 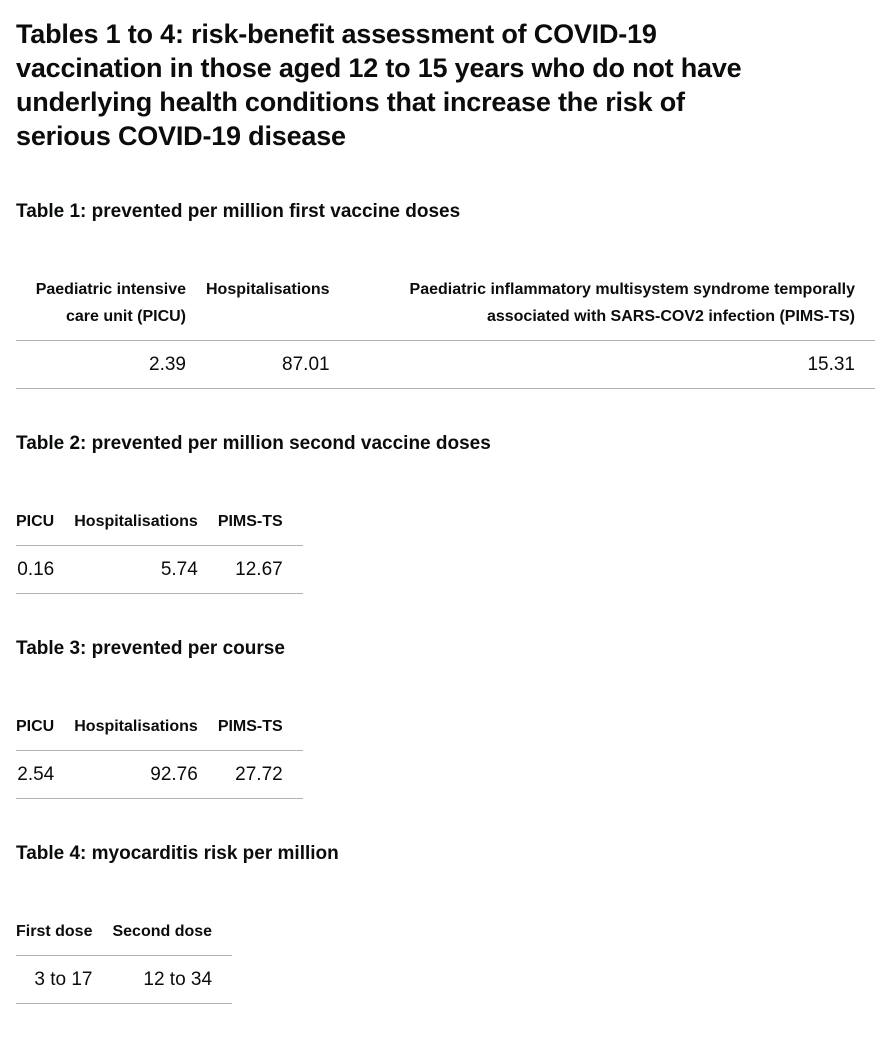 I want to click on table-cell: 3 to 17, so click(x=64, y=979).